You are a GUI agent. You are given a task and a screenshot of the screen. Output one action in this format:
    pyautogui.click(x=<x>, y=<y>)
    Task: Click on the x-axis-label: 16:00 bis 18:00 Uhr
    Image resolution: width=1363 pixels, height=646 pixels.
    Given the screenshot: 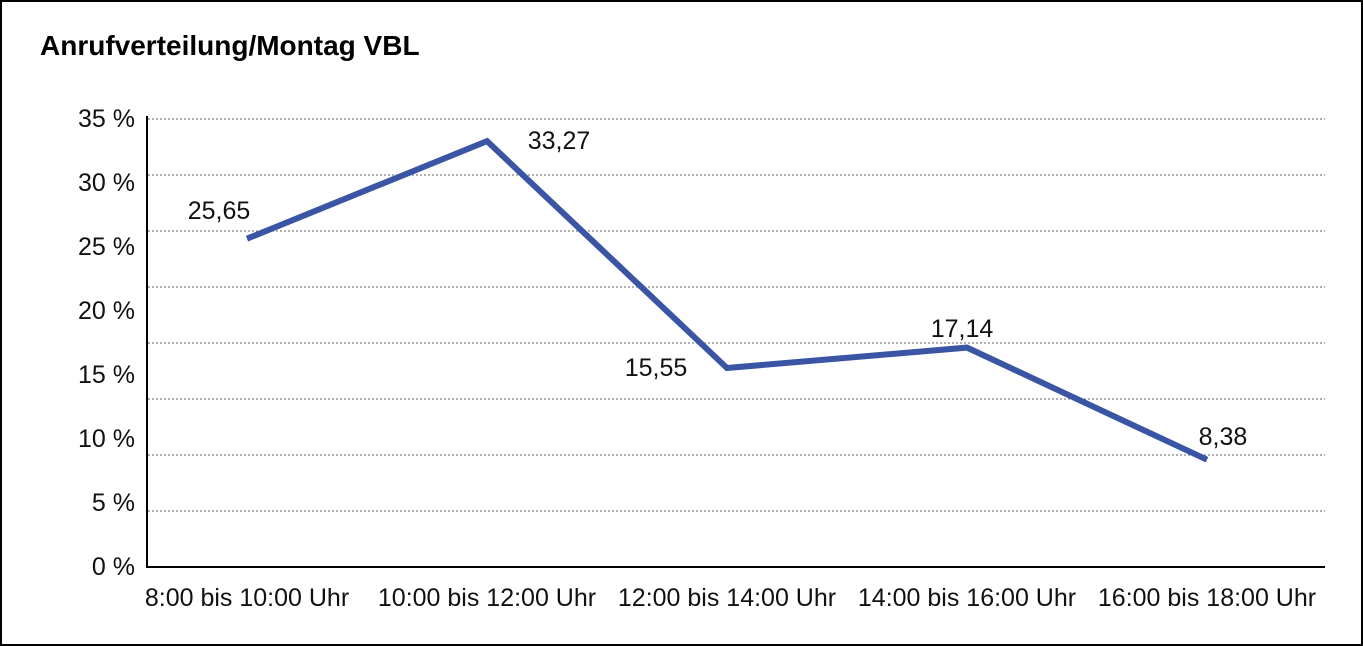 What is the action you would take?
    pyautogui.click(x=1207, y=598)
    